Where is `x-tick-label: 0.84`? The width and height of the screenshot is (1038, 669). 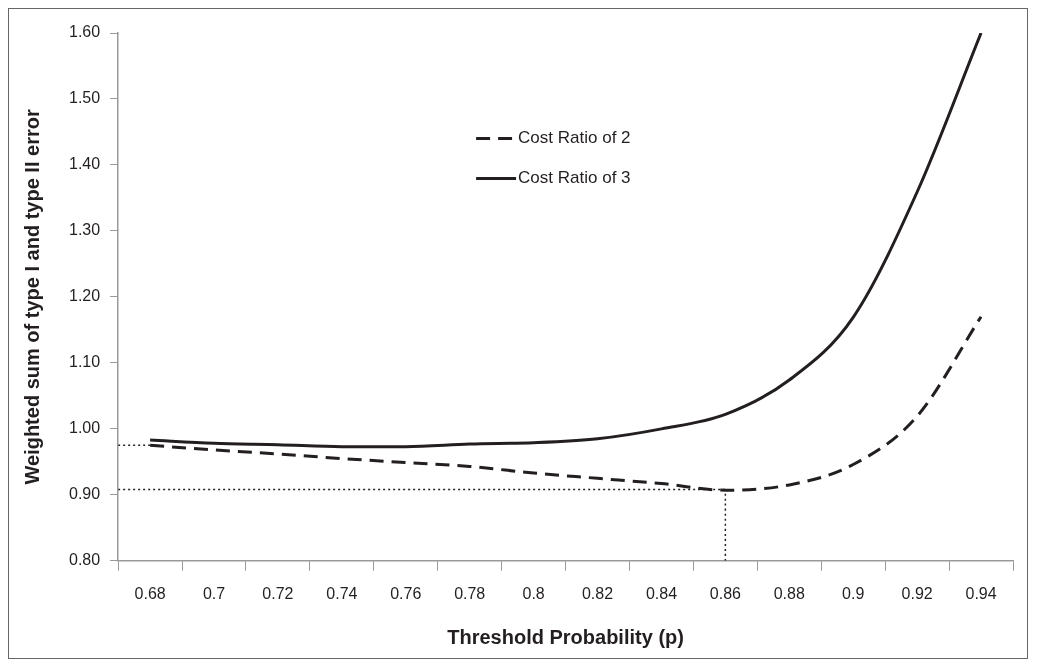 x-tick-label: 0.84 is located at coordinates (661, 593).